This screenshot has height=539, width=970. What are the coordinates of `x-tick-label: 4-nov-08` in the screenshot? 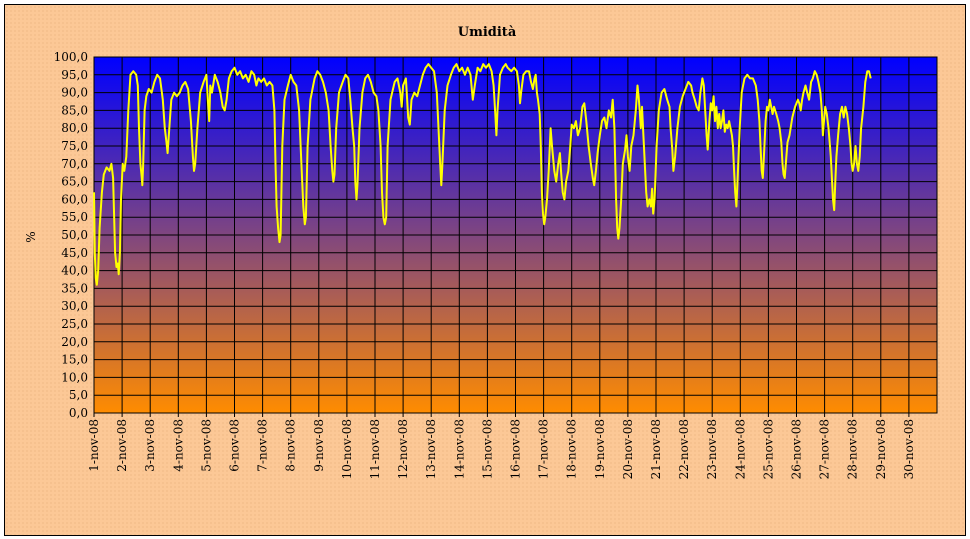 It's located at (178, 445).